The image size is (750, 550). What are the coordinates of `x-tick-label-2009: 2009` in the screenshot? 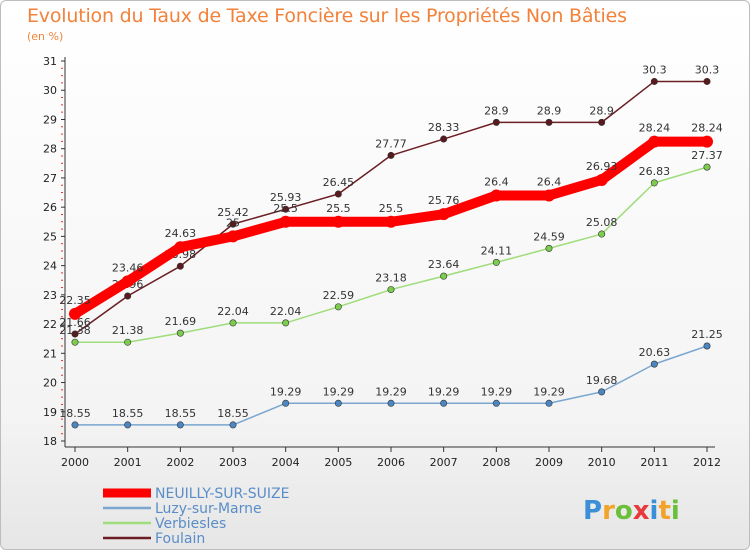 It's located at (549, 462).